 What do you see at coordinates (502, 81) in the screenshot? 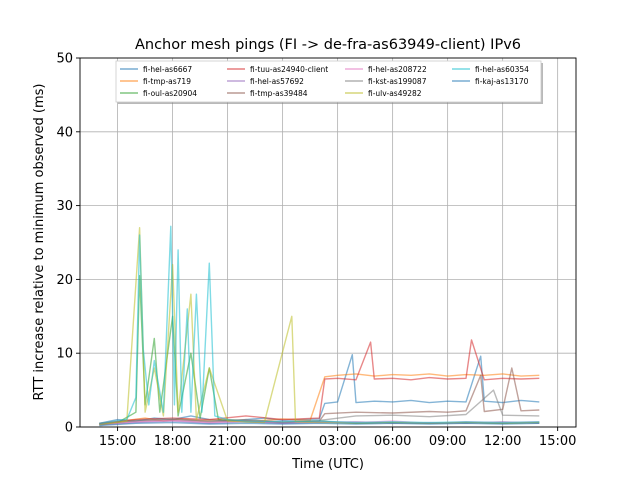
I see `legend-label: fi-kaj-as13170` at bounding box center [502, 81].